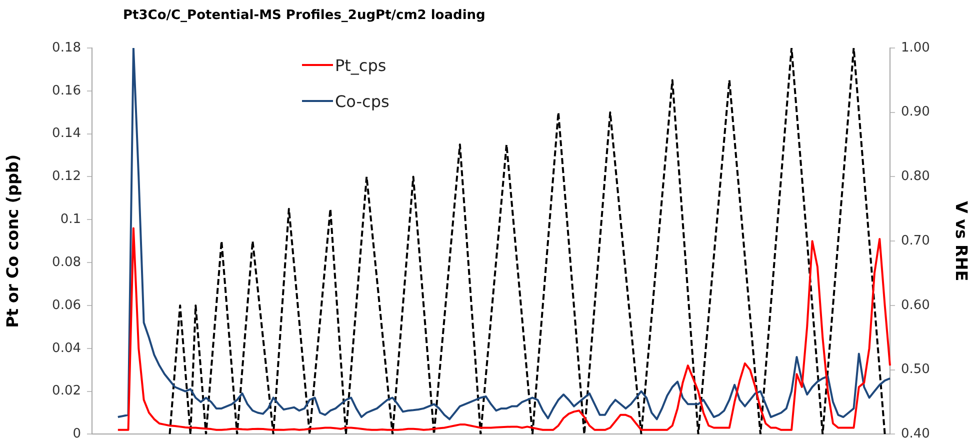 This screenshot has width=974, height=448. I want to click on legend-label: Pt_cps, so click(360, 65).